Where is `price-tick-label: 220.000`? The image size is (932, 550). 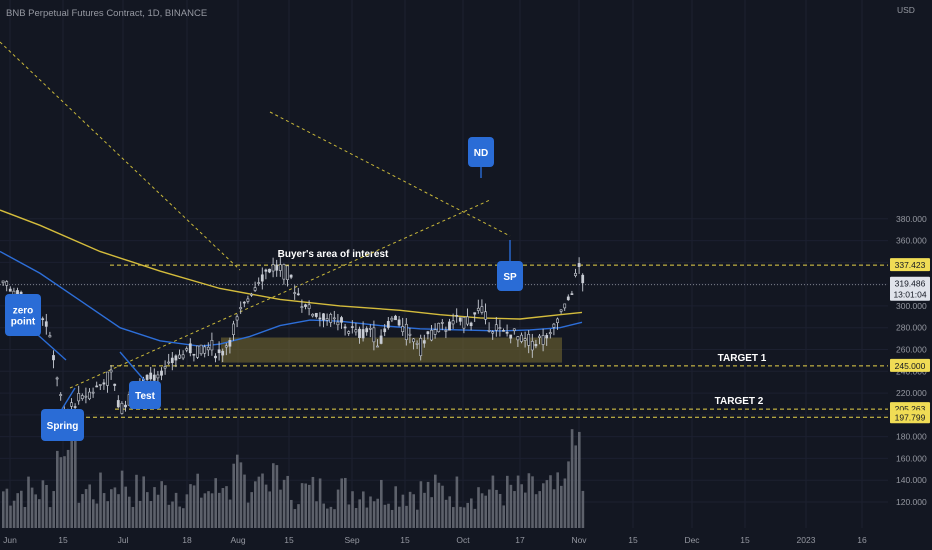
price-tick-label: 220.000 is located at coordinates (911, 393).